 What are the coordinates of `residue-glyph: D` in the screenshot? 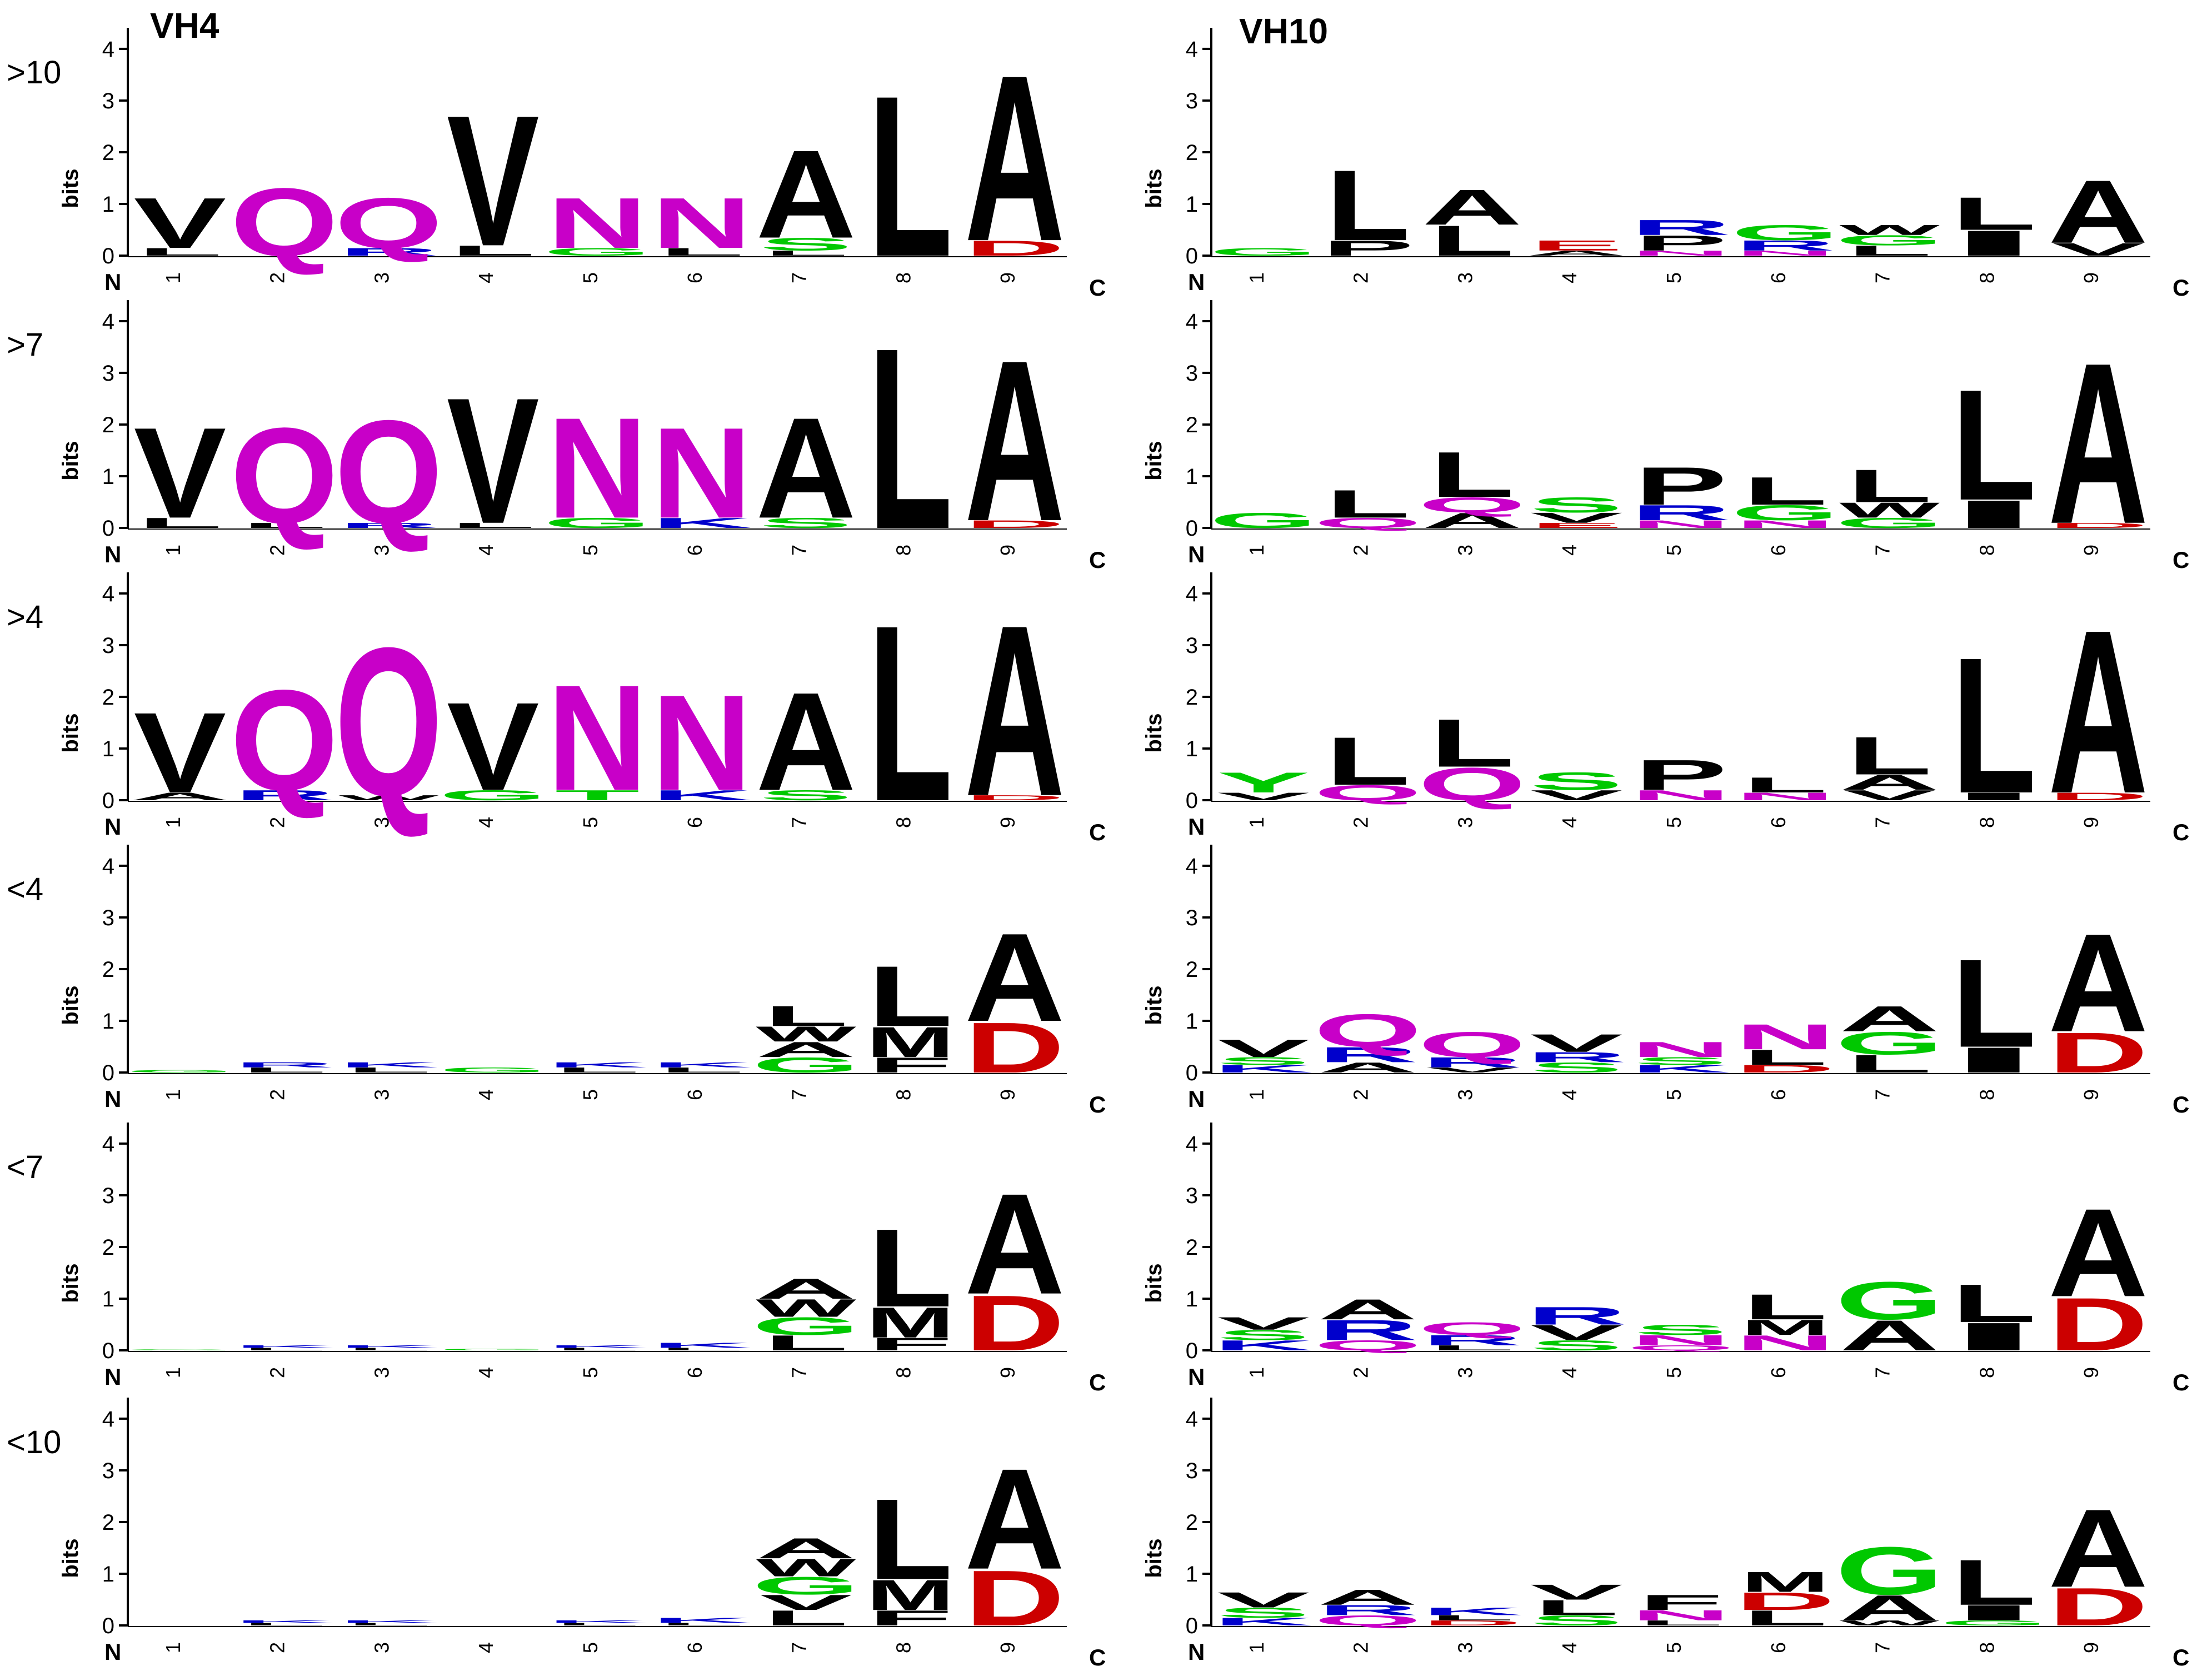 It's located at (1015, 248).